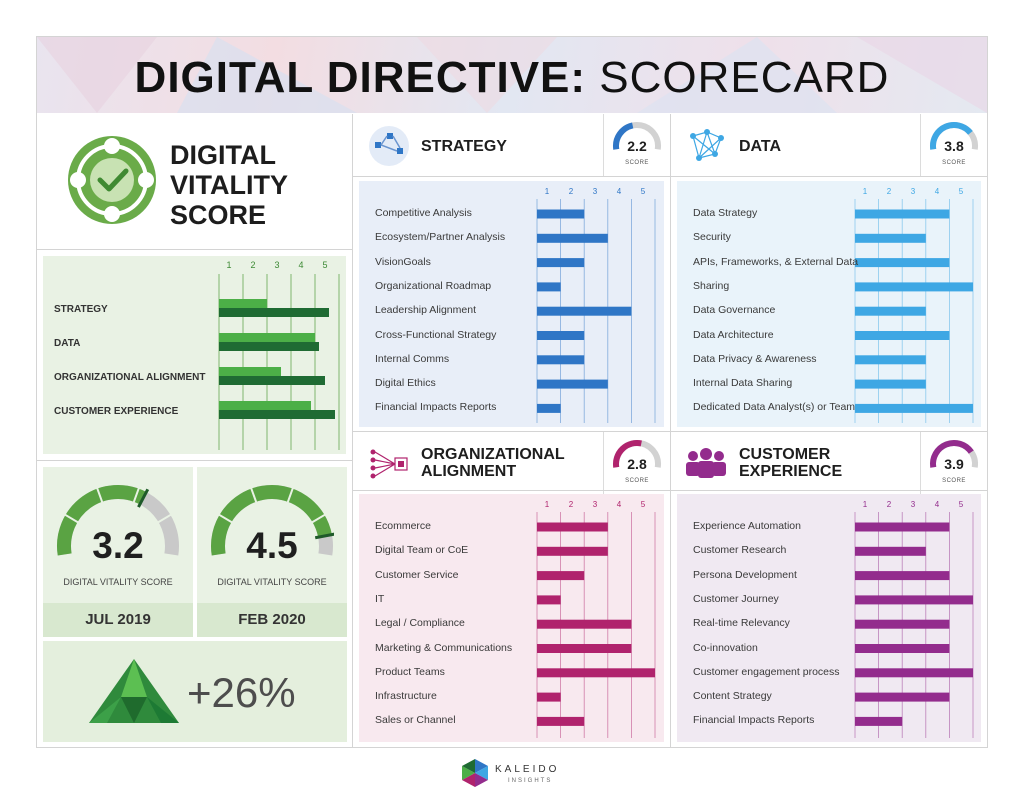 This screenshot has width=1024, height=799. I want to click on chart-row-label: Data Strategy, so click(725, 213).